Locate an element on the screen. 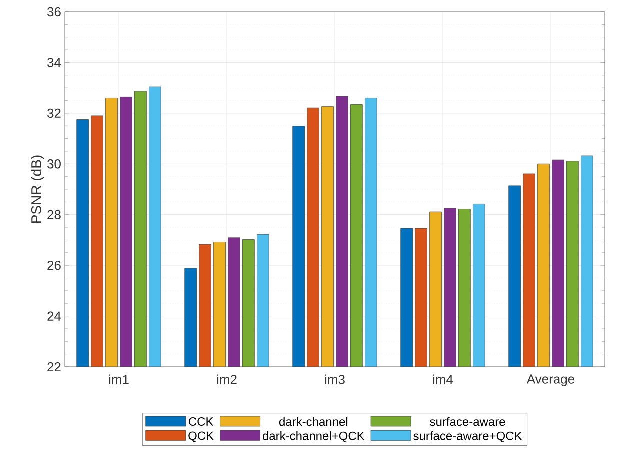 This screenshot has width=618, height=451. y-tick-label: 34 is located at coordinates (55, 63).